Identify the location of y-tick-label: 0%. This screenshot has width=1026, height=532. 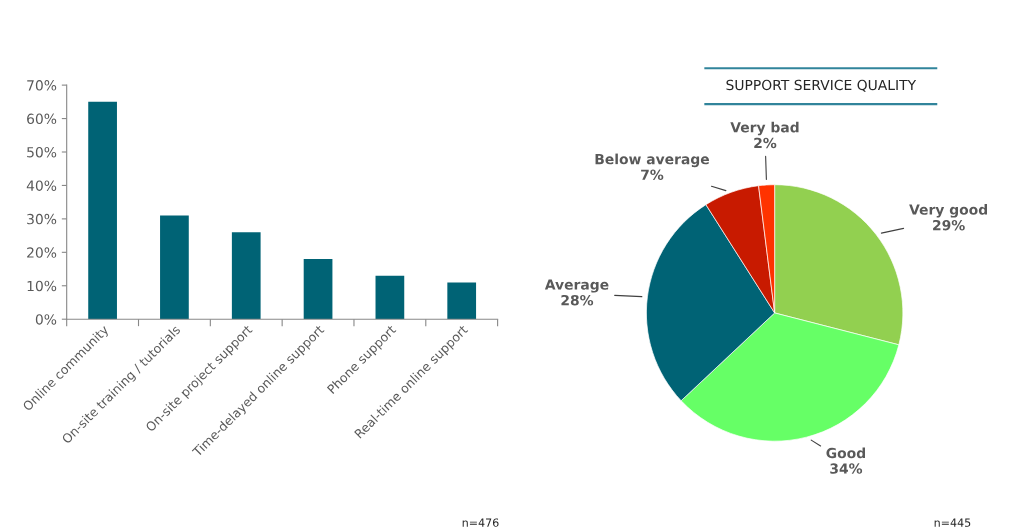
(46, 319).